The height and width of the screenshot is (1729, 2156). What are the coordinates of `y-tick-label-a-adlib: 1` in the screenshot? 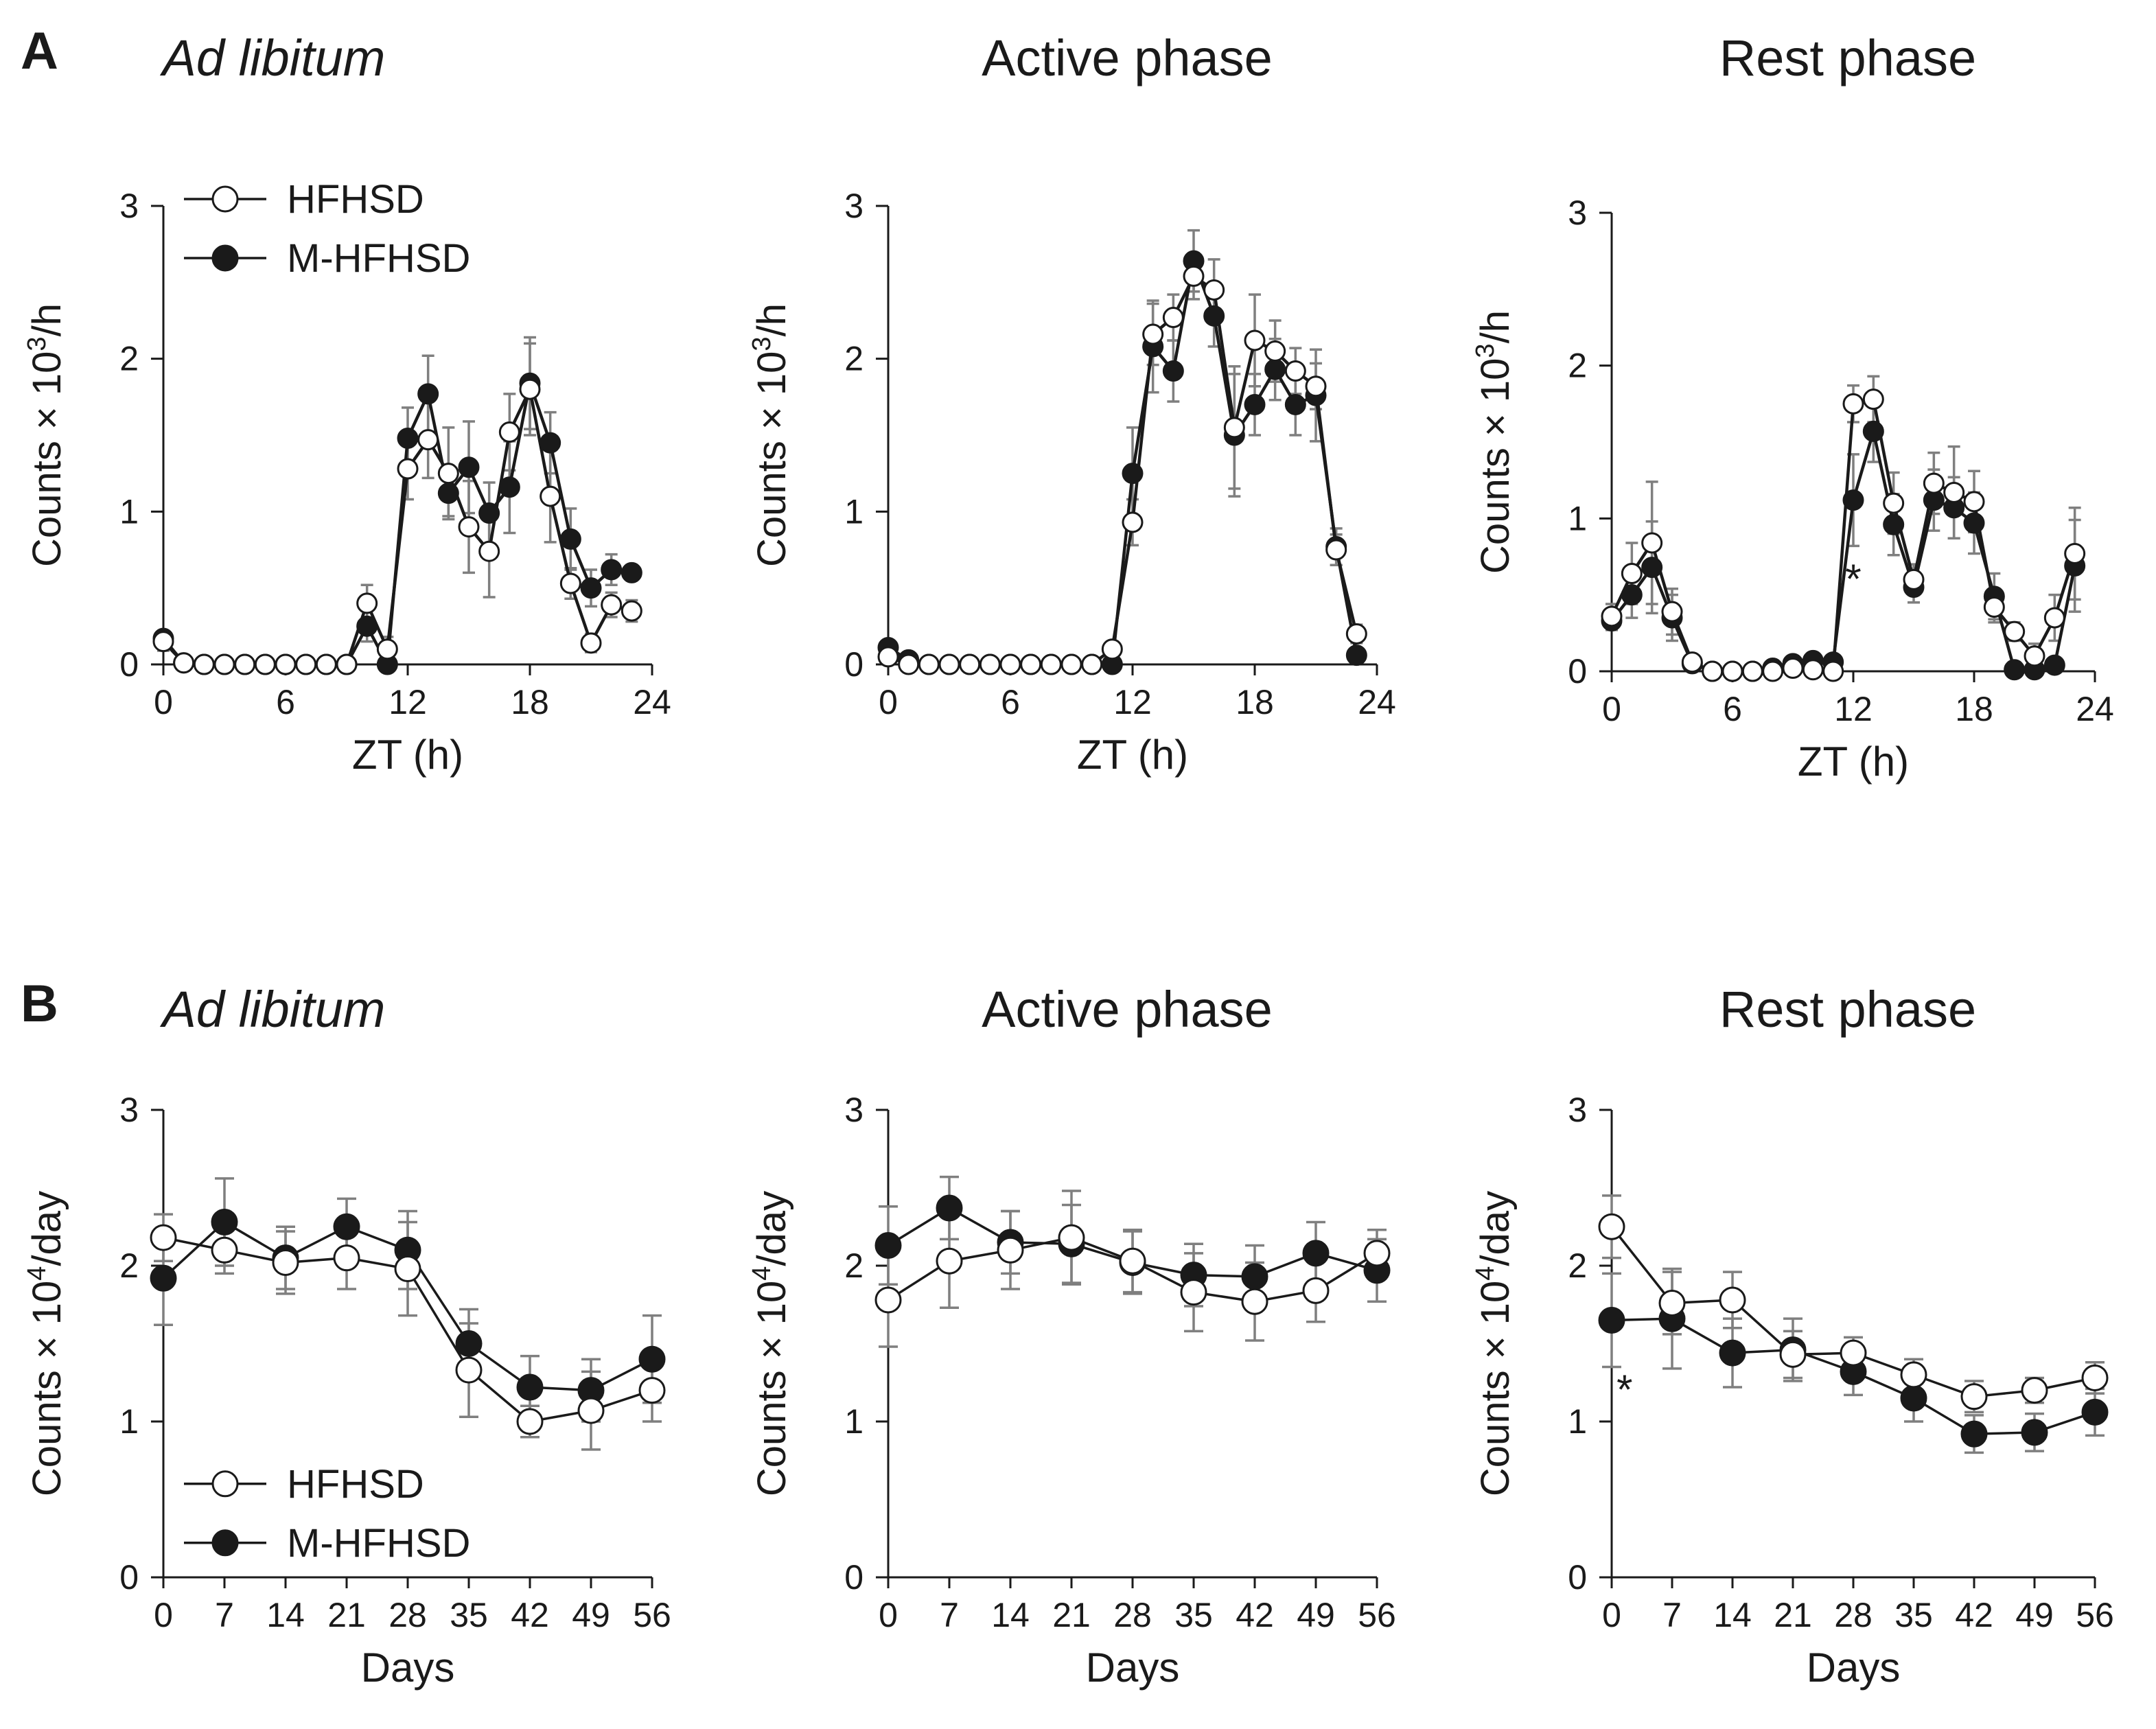 It's located at (129, 511).